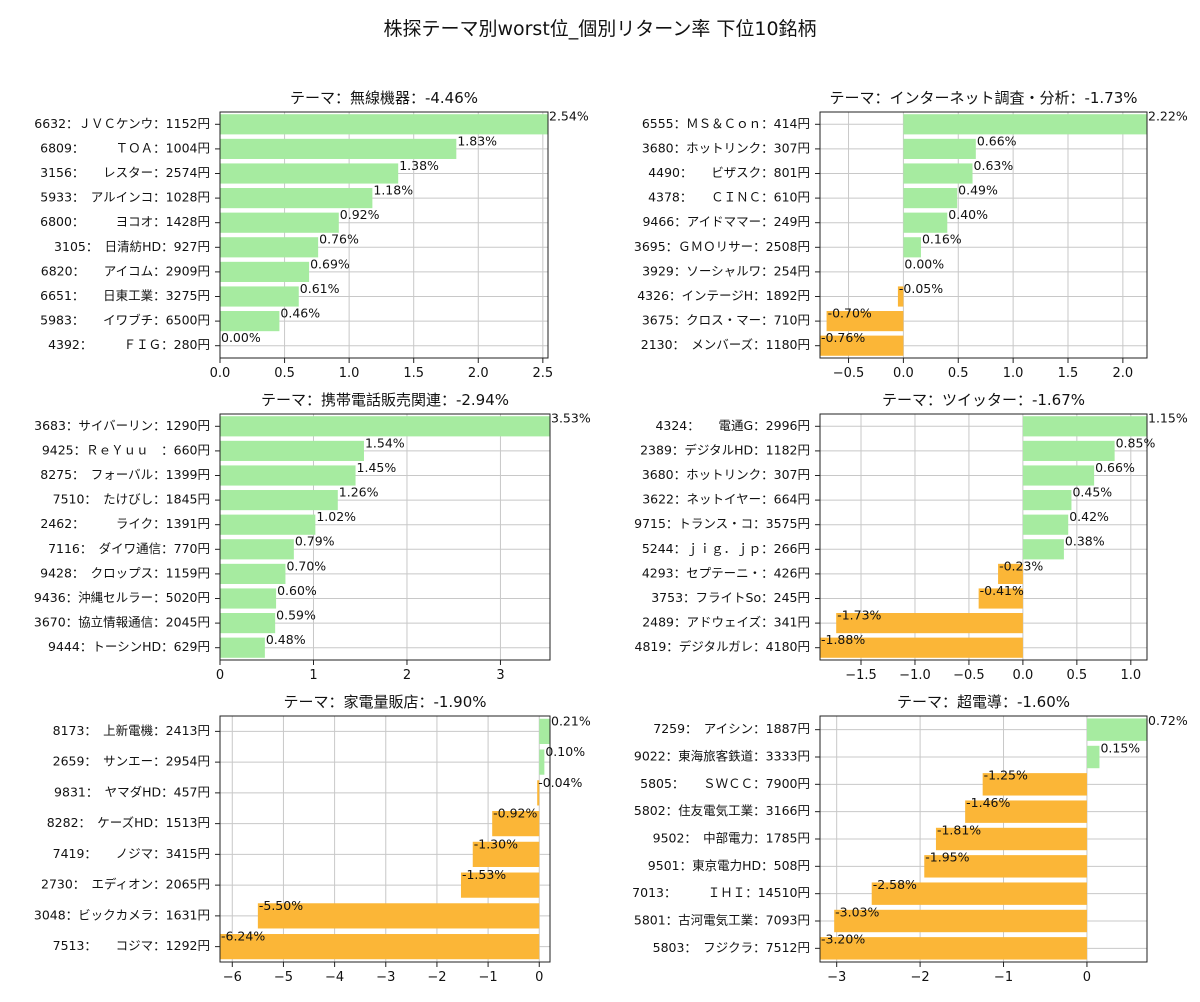 The height and width of the screenshot is (1002, 1200). What do you see at coordinates (243, 936) in the screenshot?
I see `data-label: -6.24%` at bounding box center [243, 936].